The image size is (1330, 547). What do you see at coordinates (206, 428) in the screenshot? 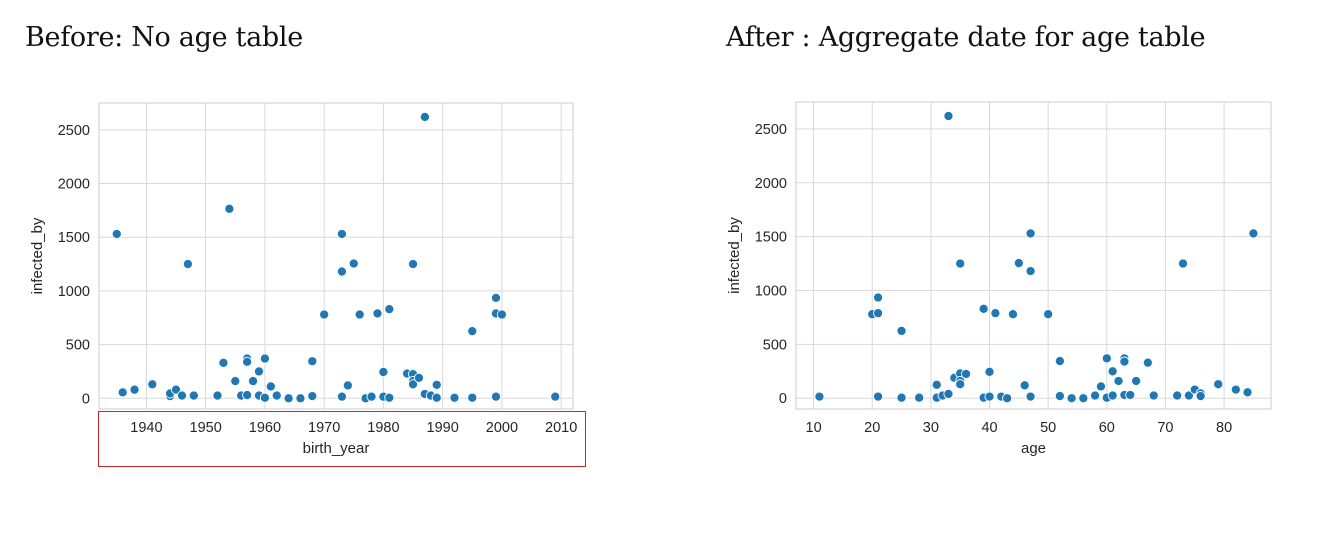
I see `x-tick-label: 1950` at bounding box center [206, 428].